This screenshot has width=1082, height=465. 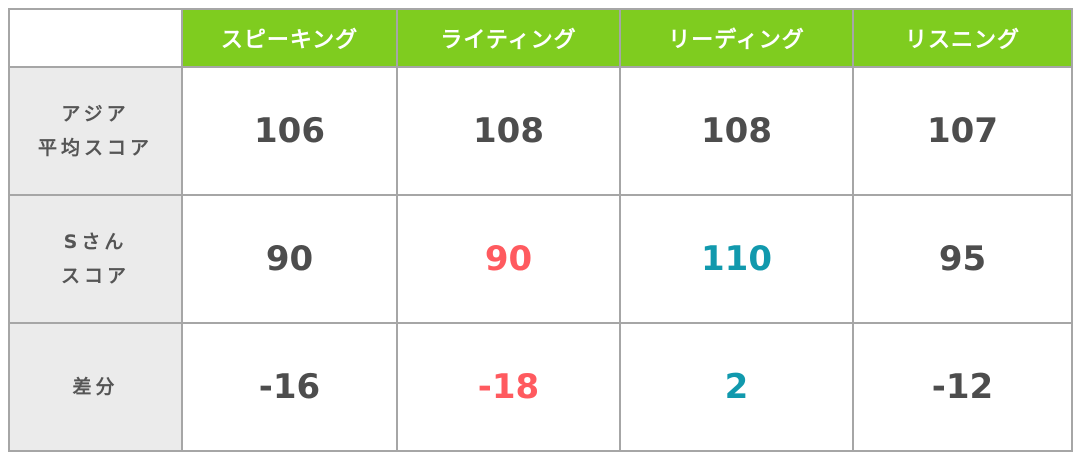 I want to click on row-header-difference: 差分, so click(x=95, y=387).